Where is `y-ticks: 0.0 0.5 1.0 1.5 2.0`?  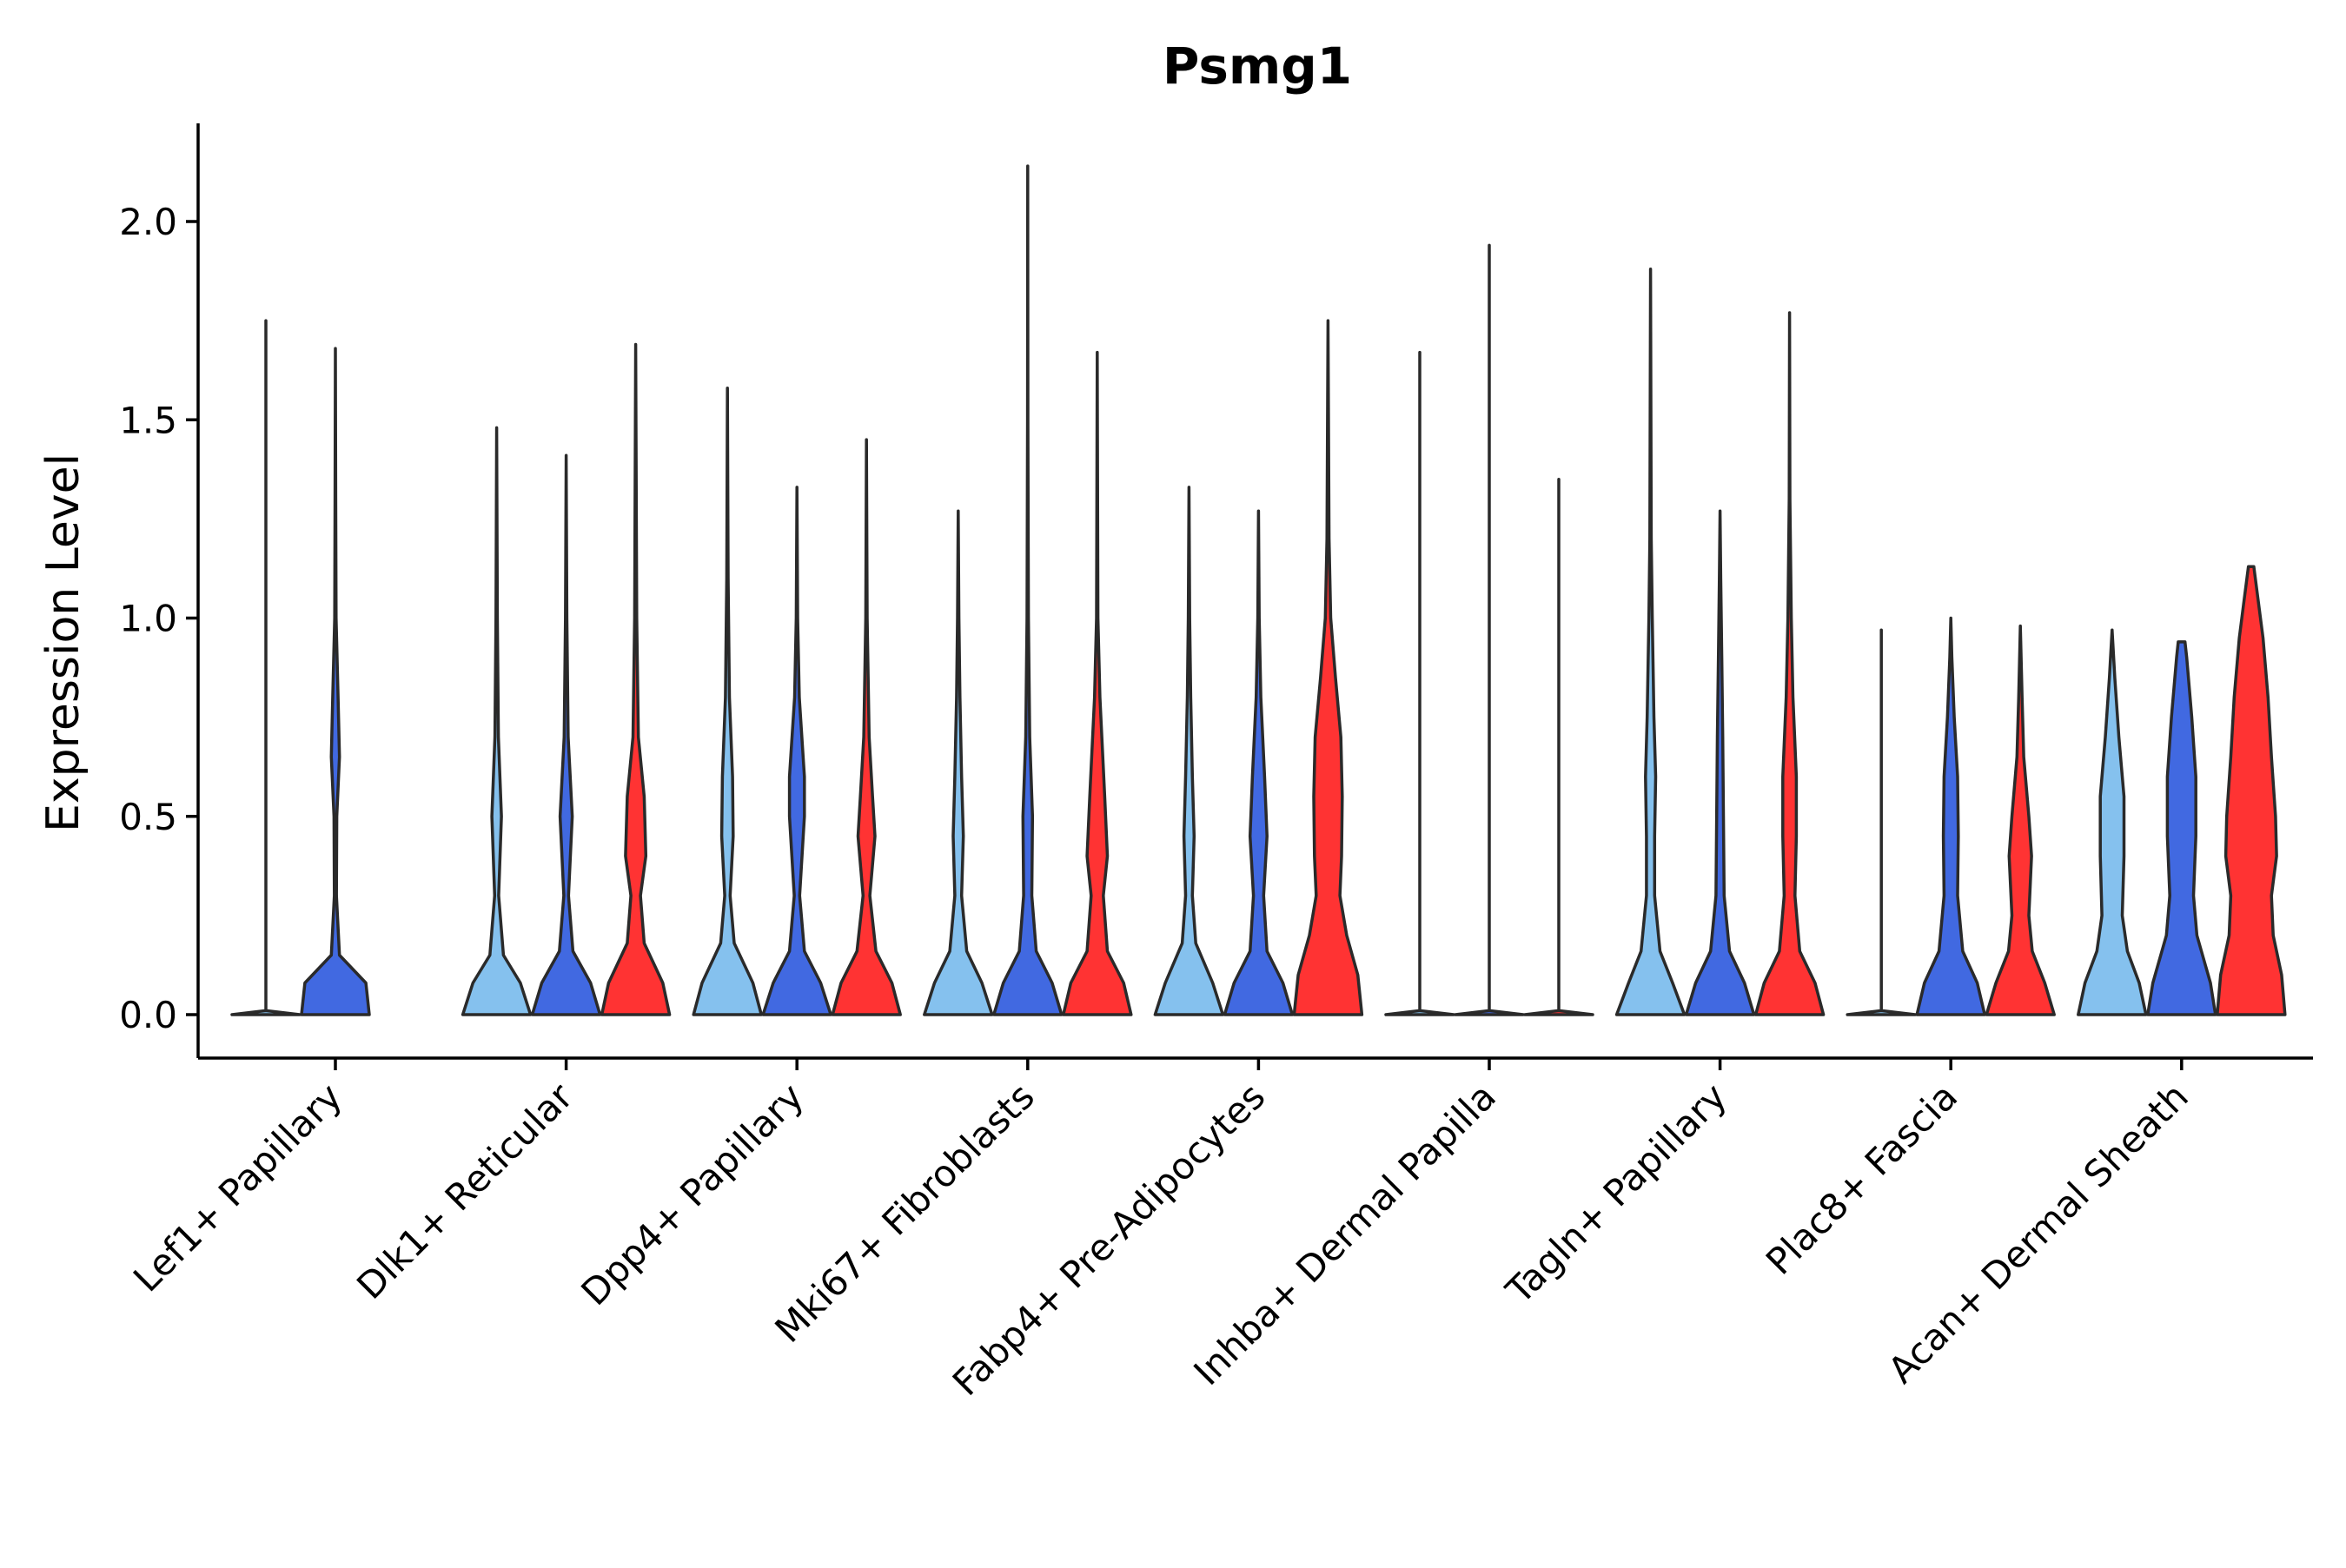 y-ticks: 0.0 0.5 1.0 1.5 2.0 is located at coordinates (158, 618).